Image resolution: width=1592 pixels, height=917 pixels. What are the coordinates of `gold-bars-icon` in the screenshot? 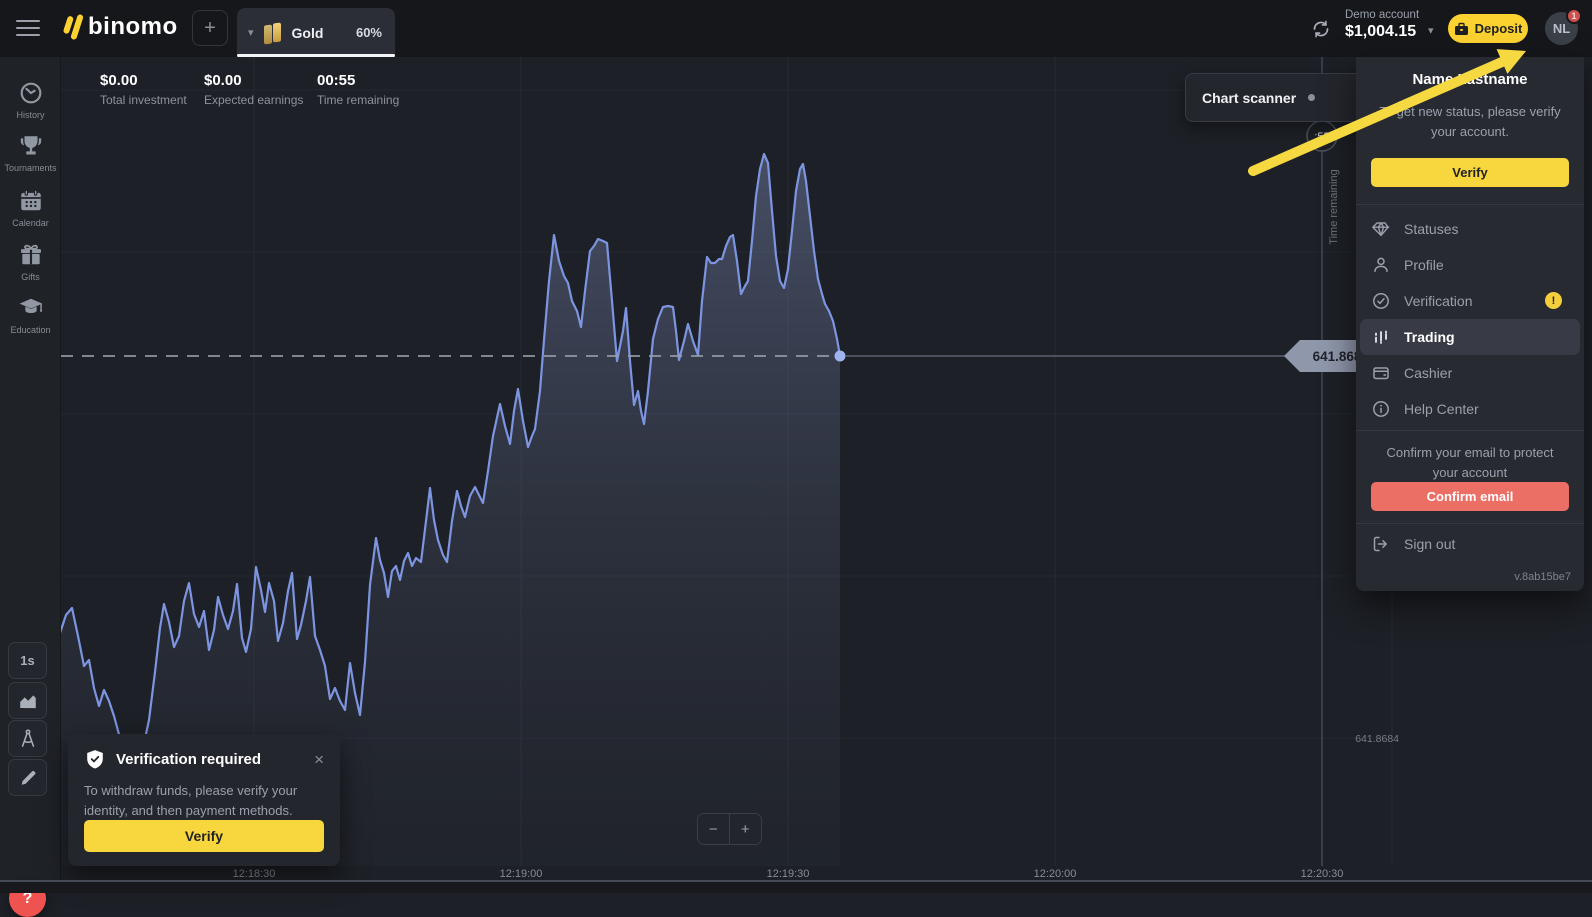 It's located at (273, 33).